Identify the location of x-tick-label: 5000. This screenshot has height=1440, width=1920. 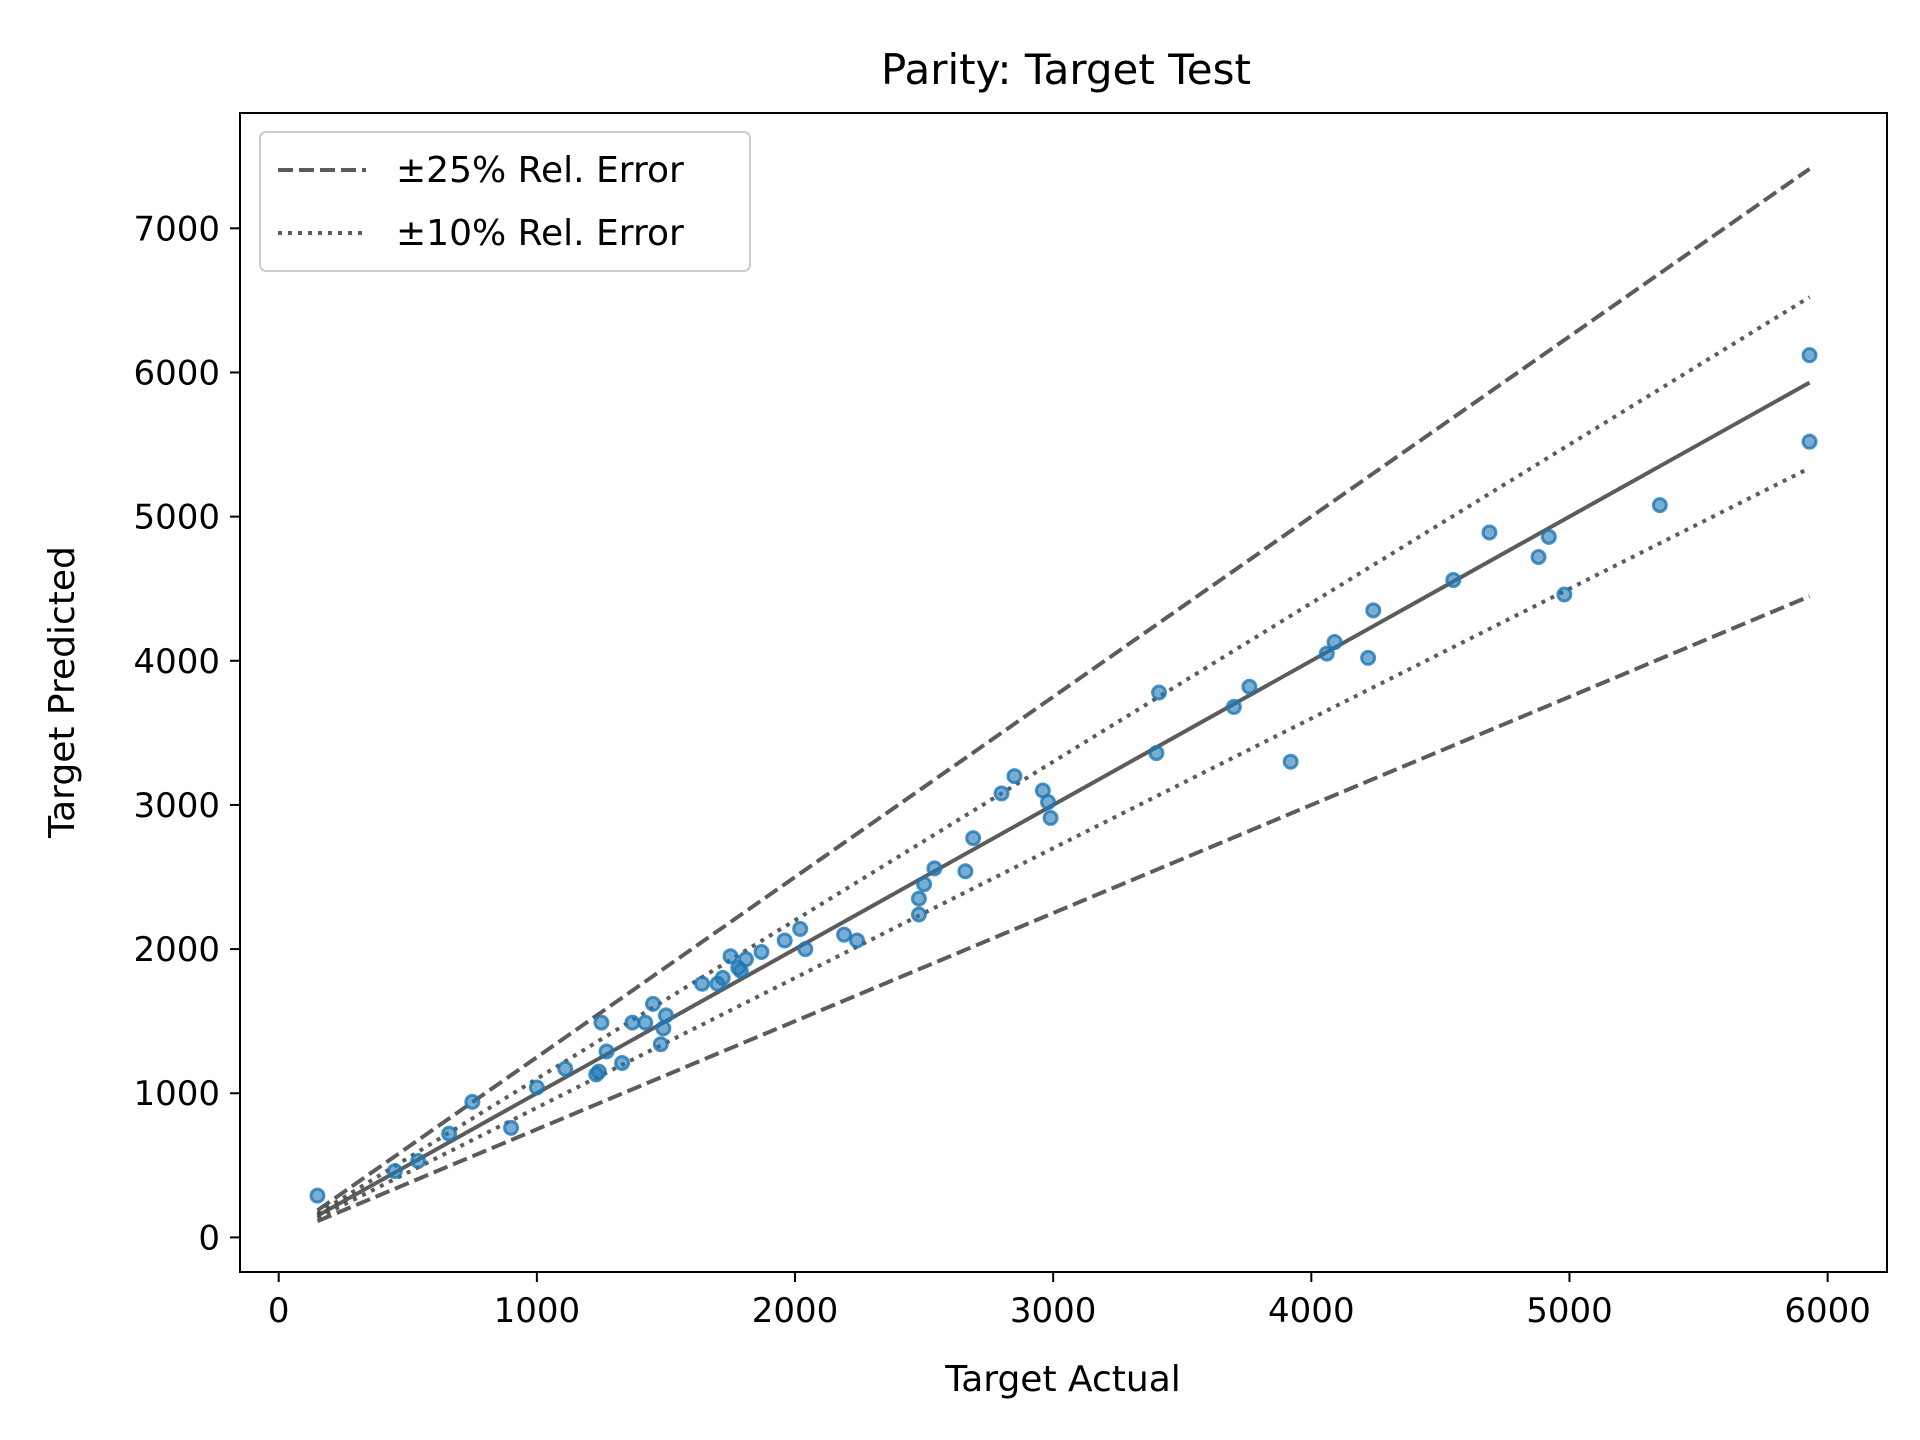
(1569, 1311).